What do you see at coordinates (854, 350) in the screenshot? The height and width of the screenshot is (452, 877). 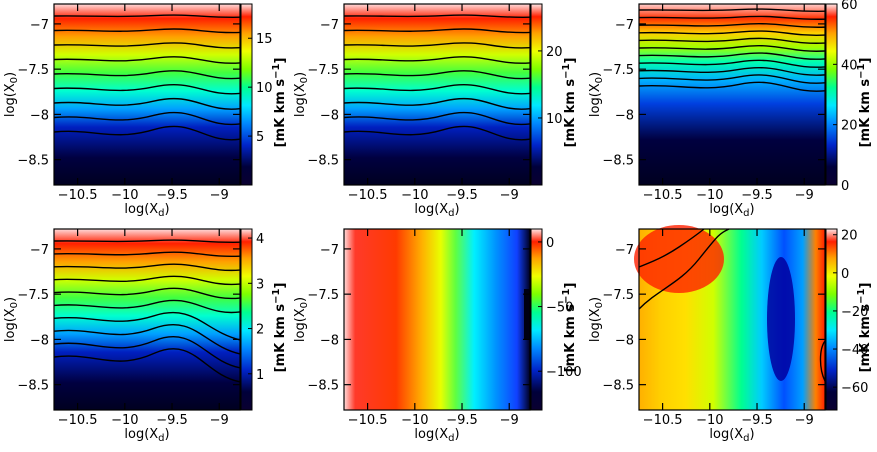 I see `colorbar-tick-label: −40` at bounding box center [854, 350].